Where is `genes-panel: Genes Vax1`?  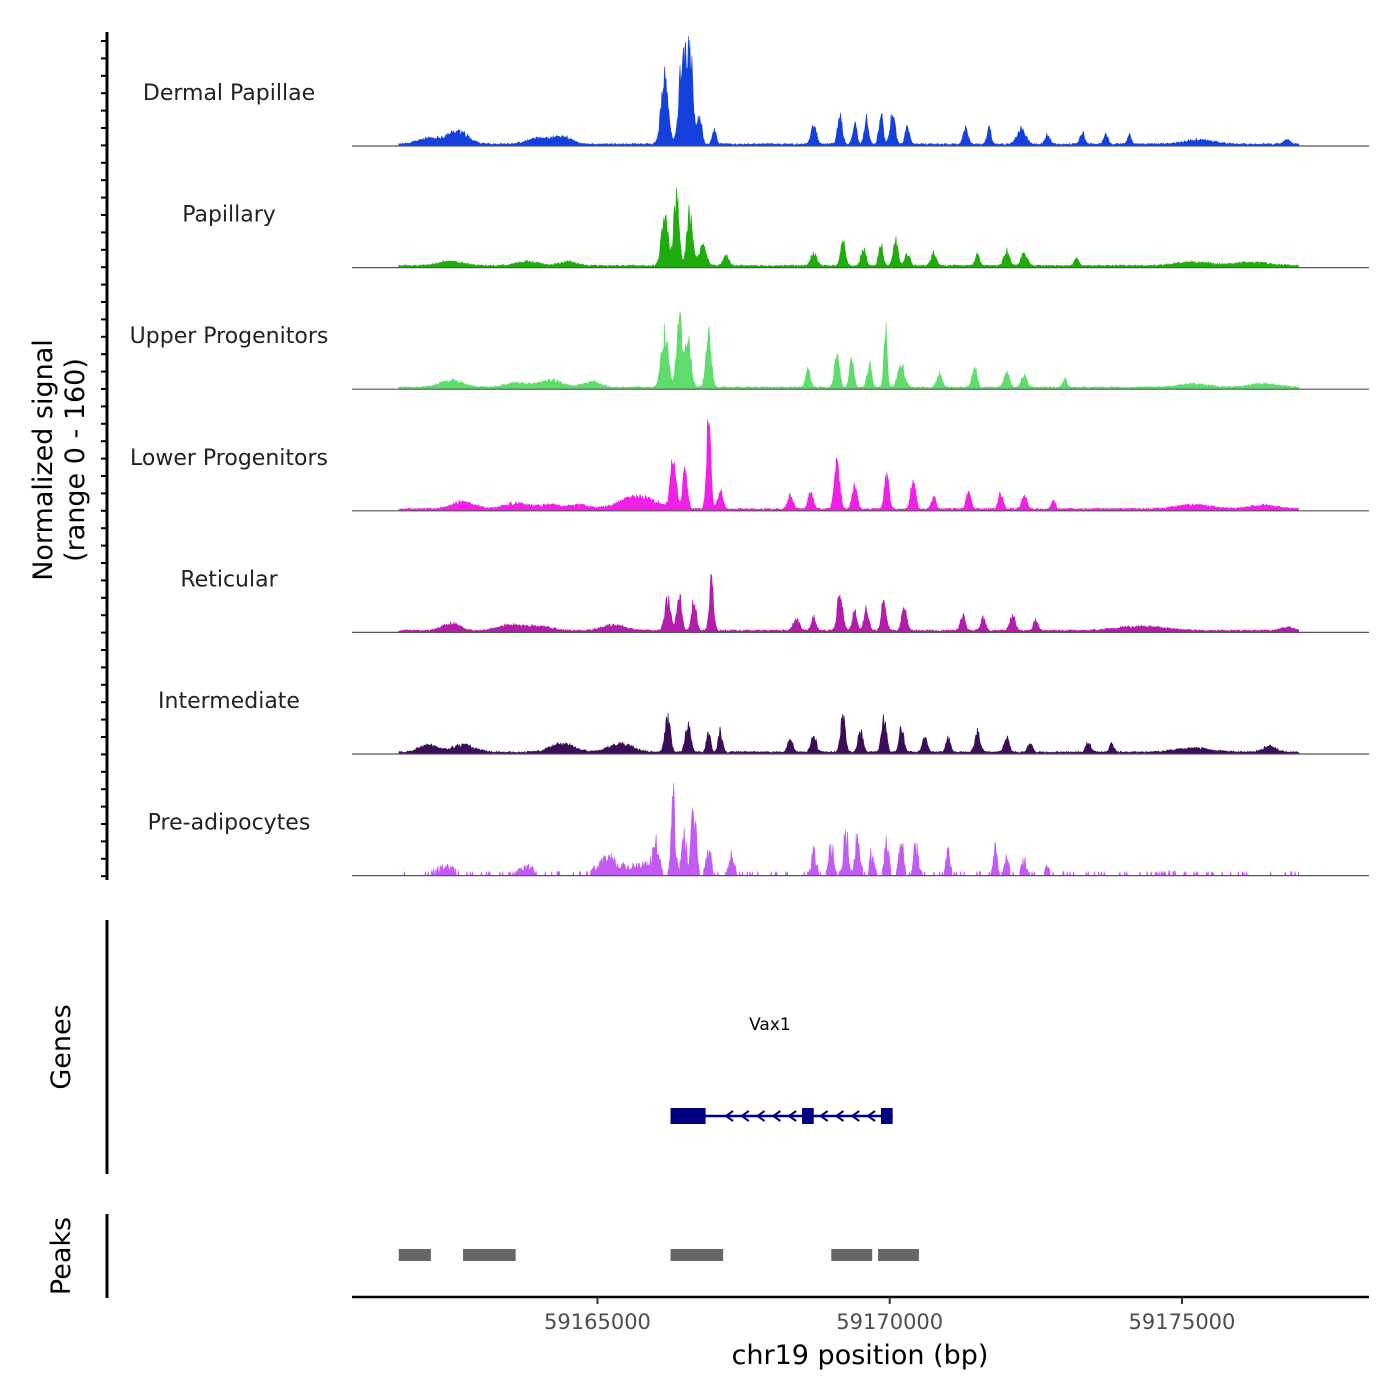 genes-panel: Genes Vax1 is located at coordinates (469, 1047).